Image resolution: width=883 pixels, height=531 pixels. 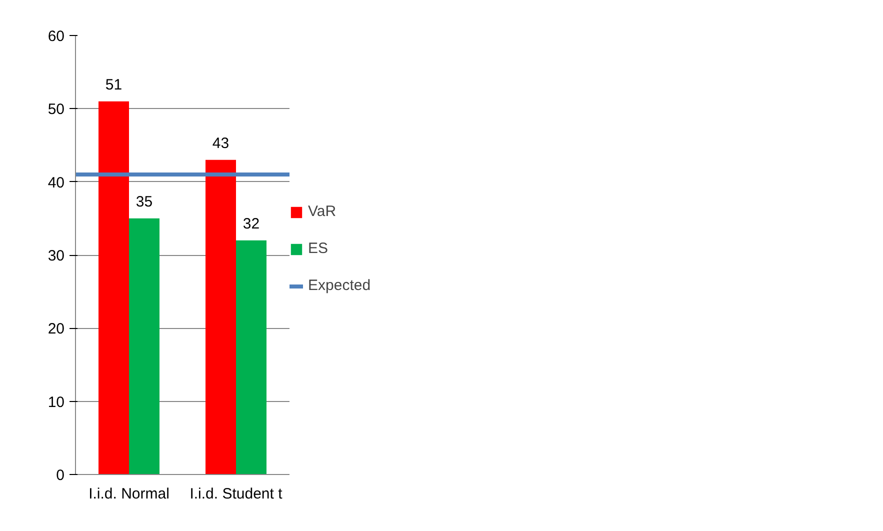 I want to click on x-tick-label: I.i.d. Student t, so click(x=237, y=494).